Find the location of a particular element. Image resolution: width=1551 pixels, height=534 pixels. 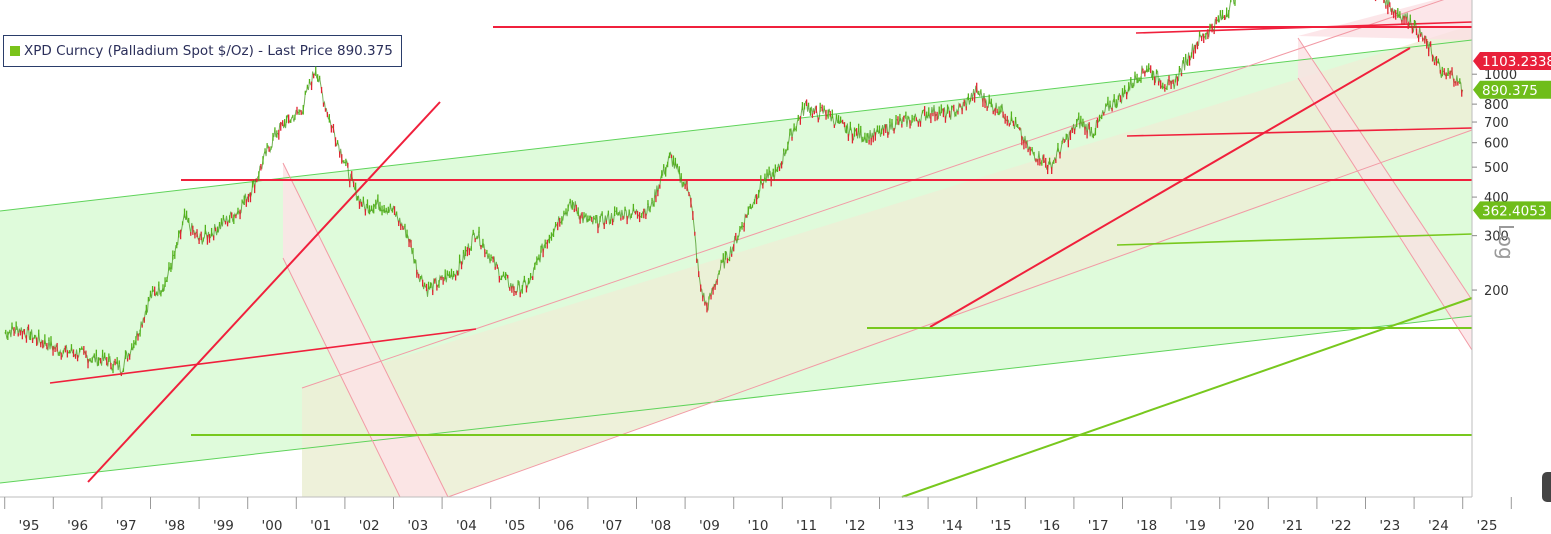

y-tick-label: 500 is located at coordinates (1496, 168).